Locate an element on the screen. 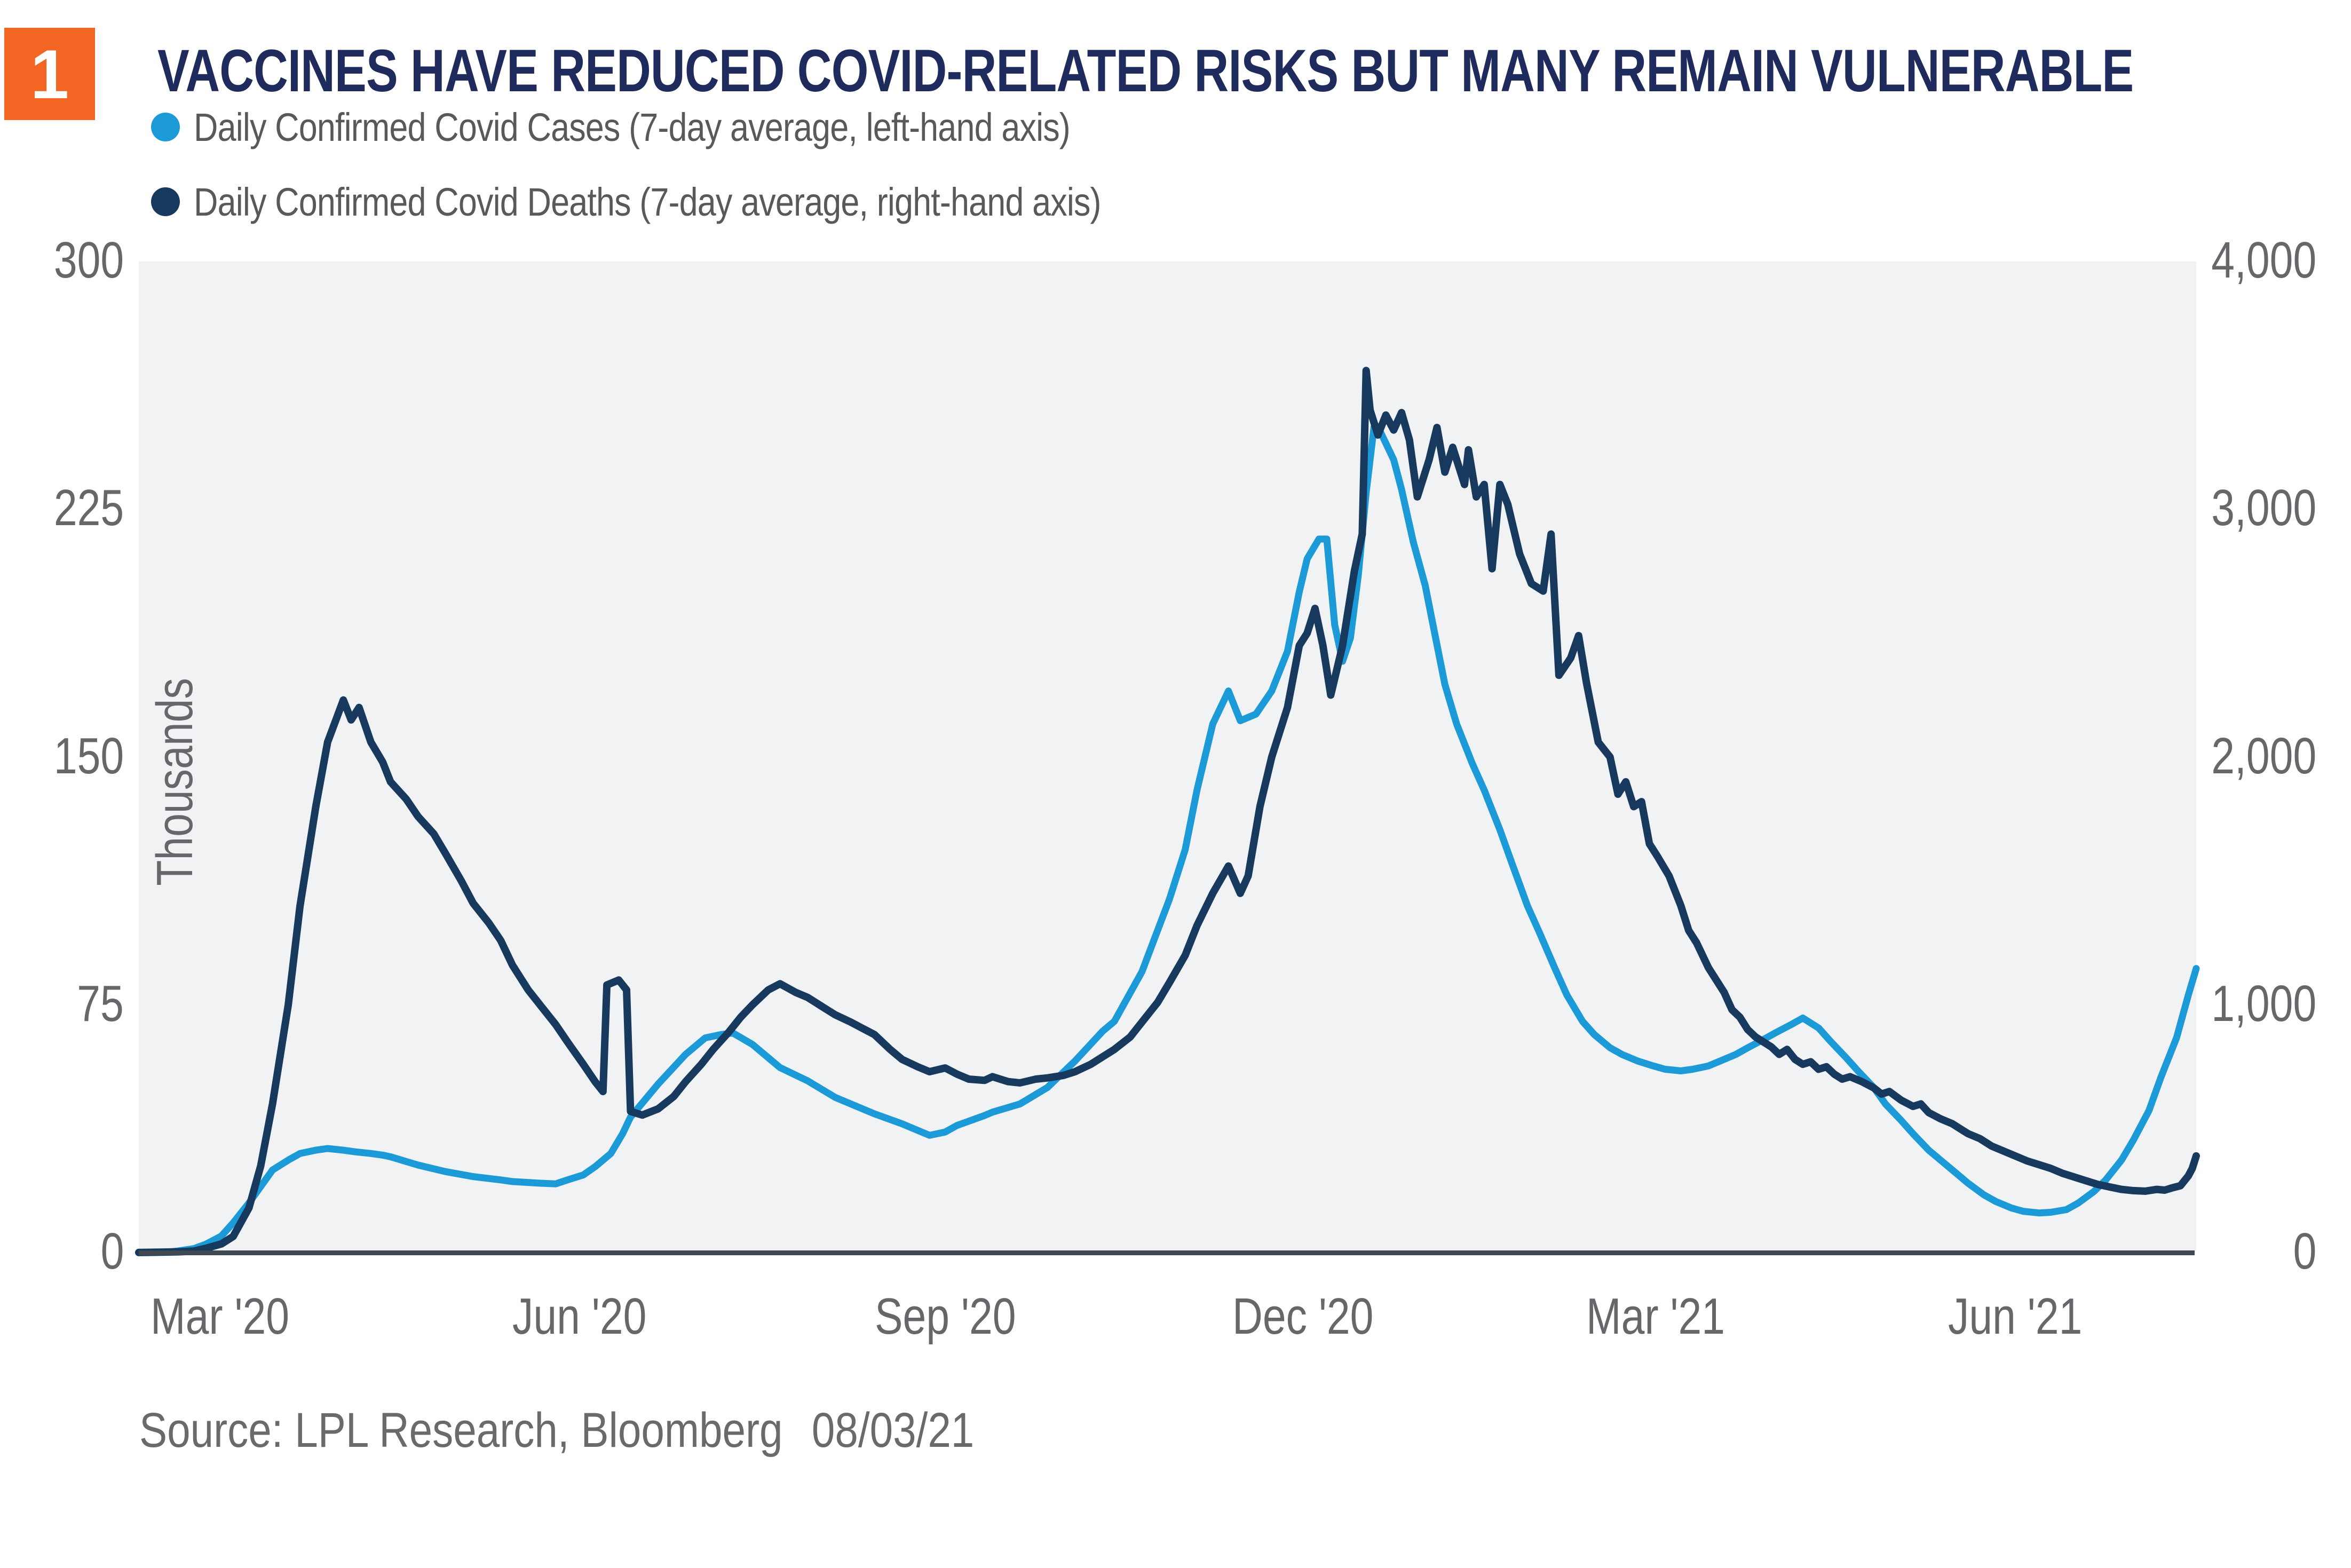 The image size is (2351, 1568). source-date: 08/03/21 is located at coordinates (893, 1430).